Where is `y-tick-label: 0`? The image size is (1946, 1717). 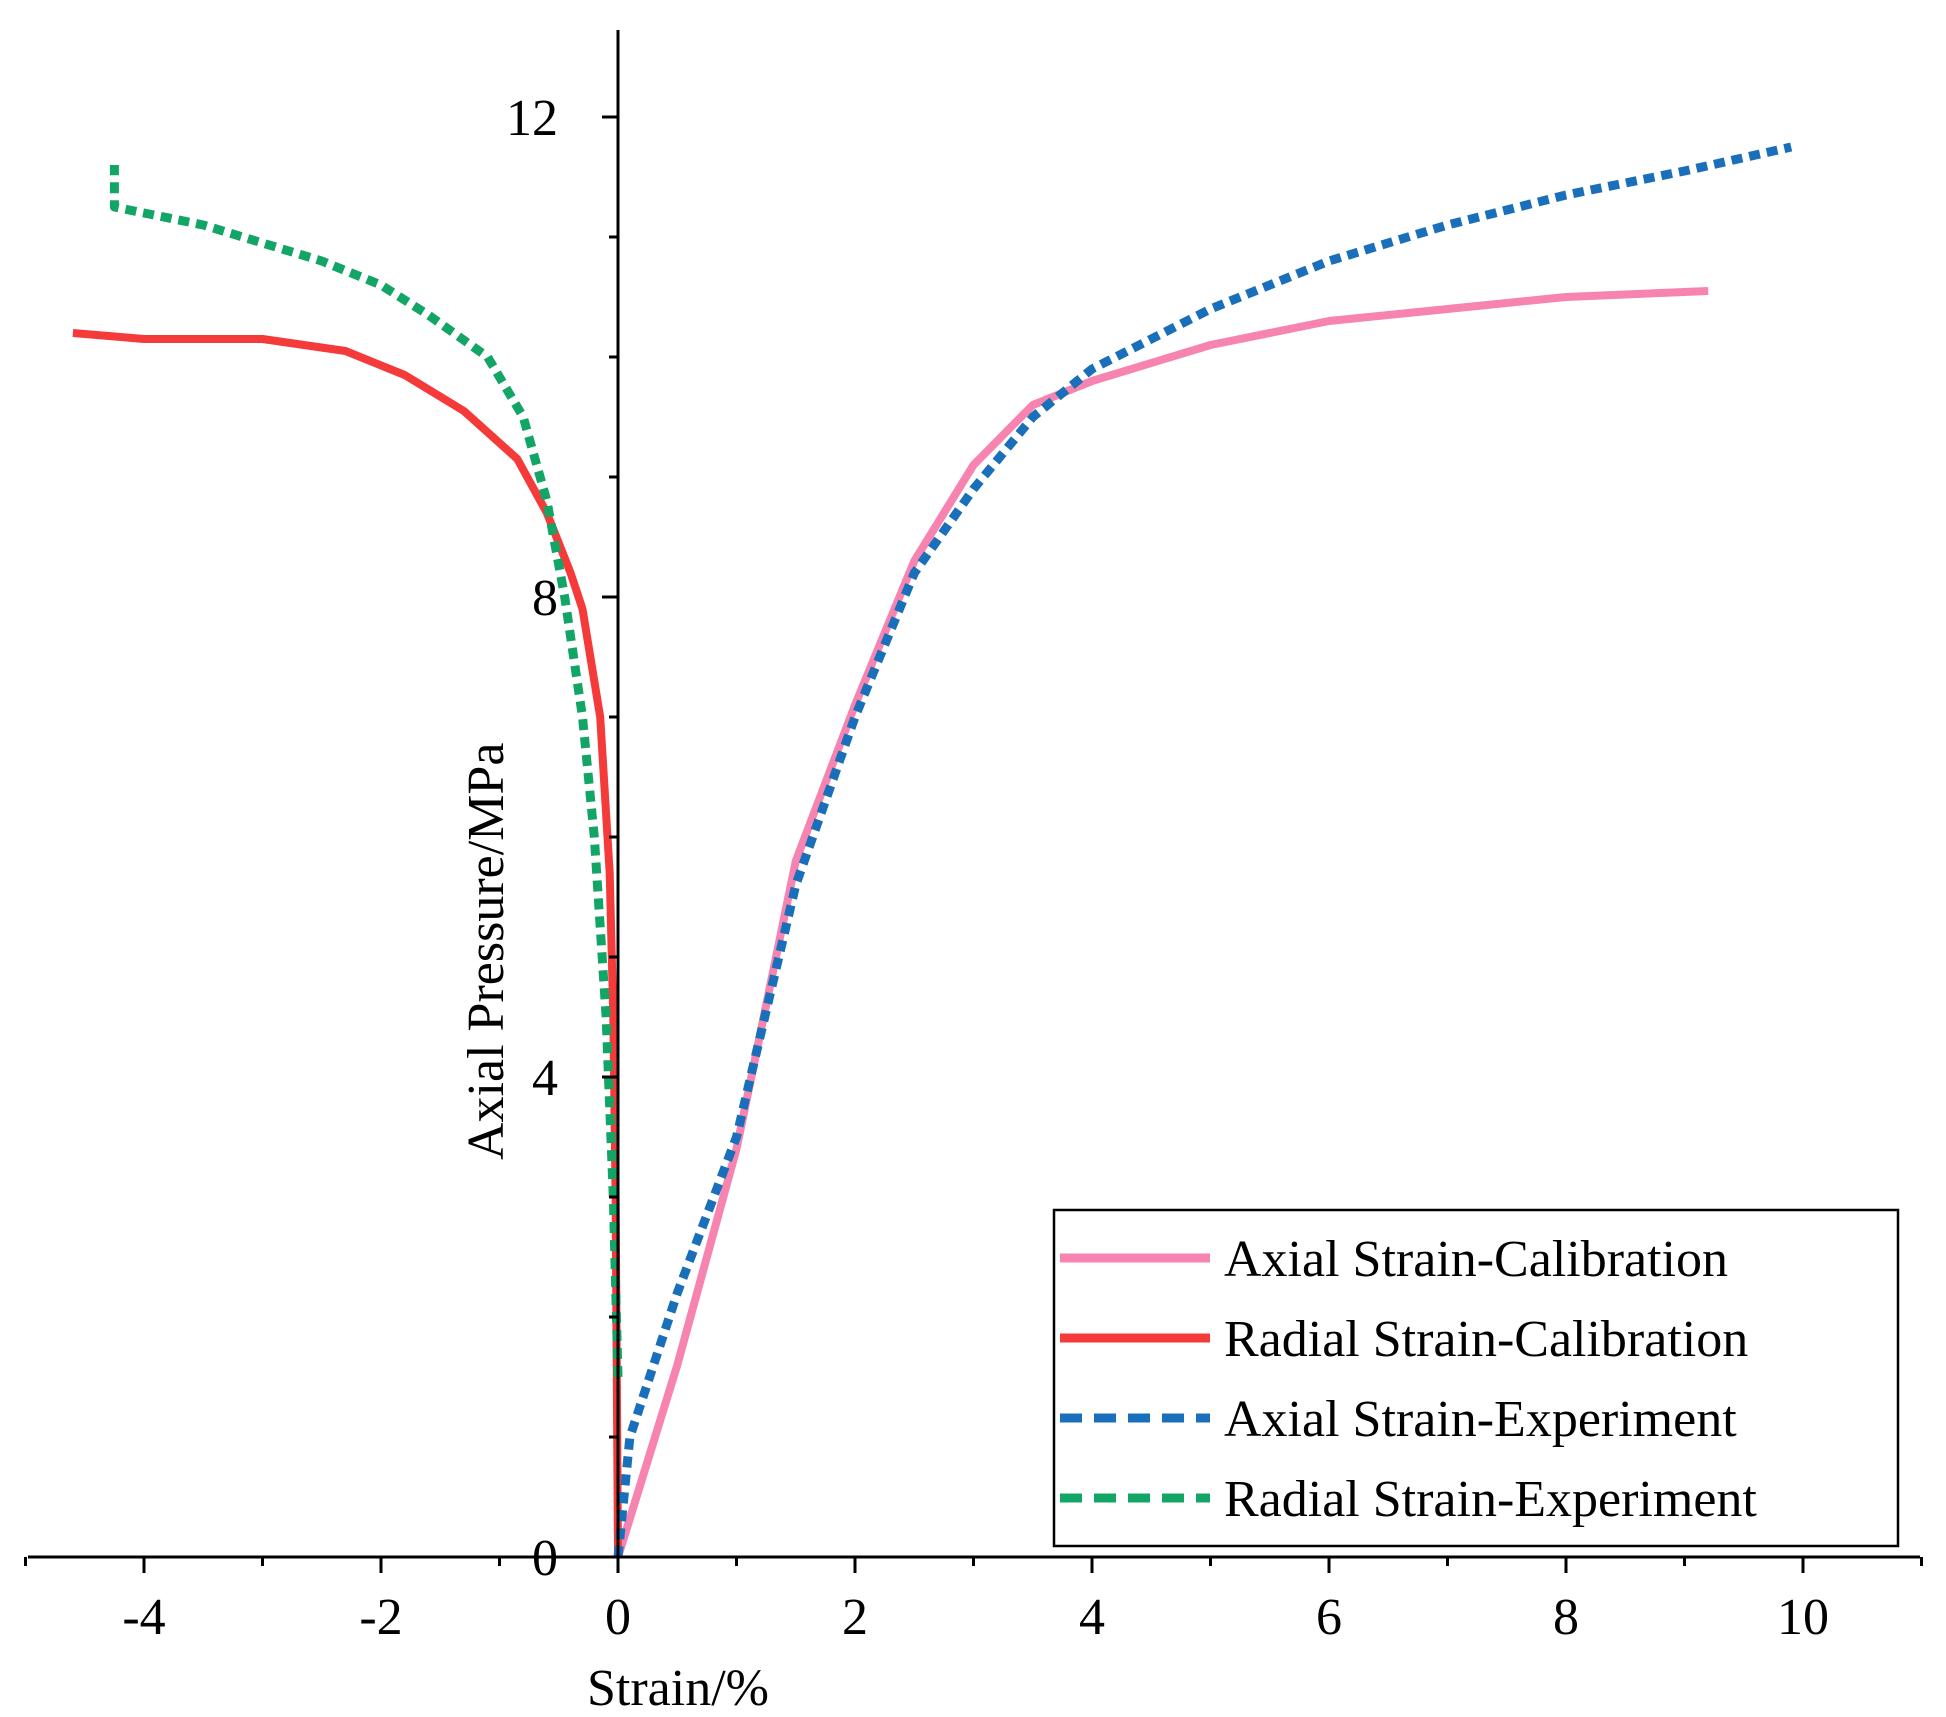 y-tick-label: 0 is located at coordinates (545, 1558).